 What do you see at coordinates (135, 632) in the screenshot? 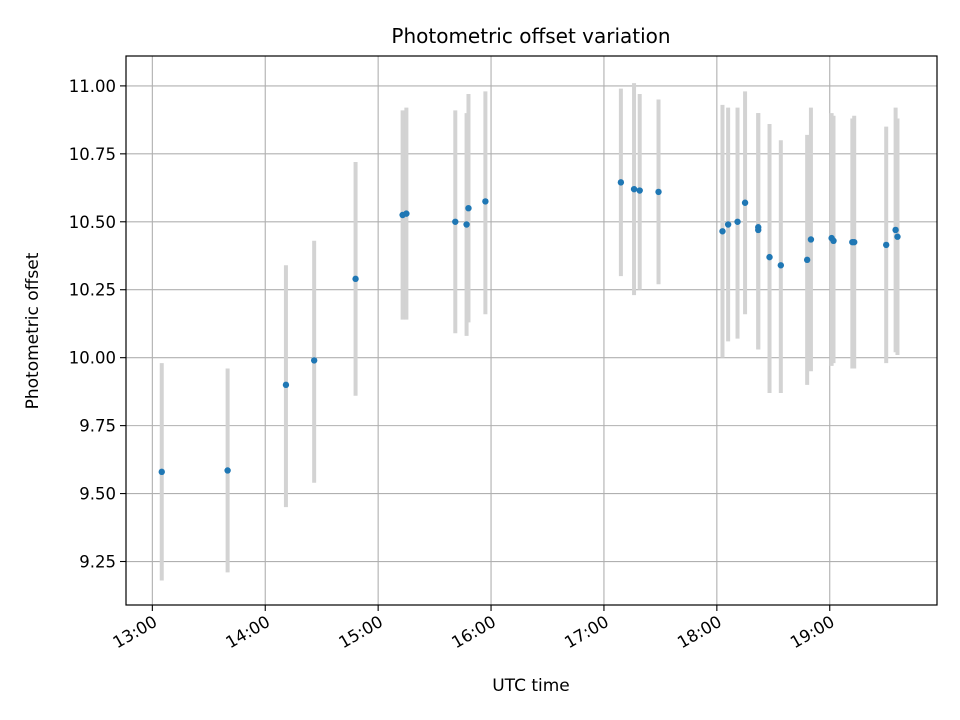
I see `x-tick-label: 13:00` at bounding box center [135, 632].